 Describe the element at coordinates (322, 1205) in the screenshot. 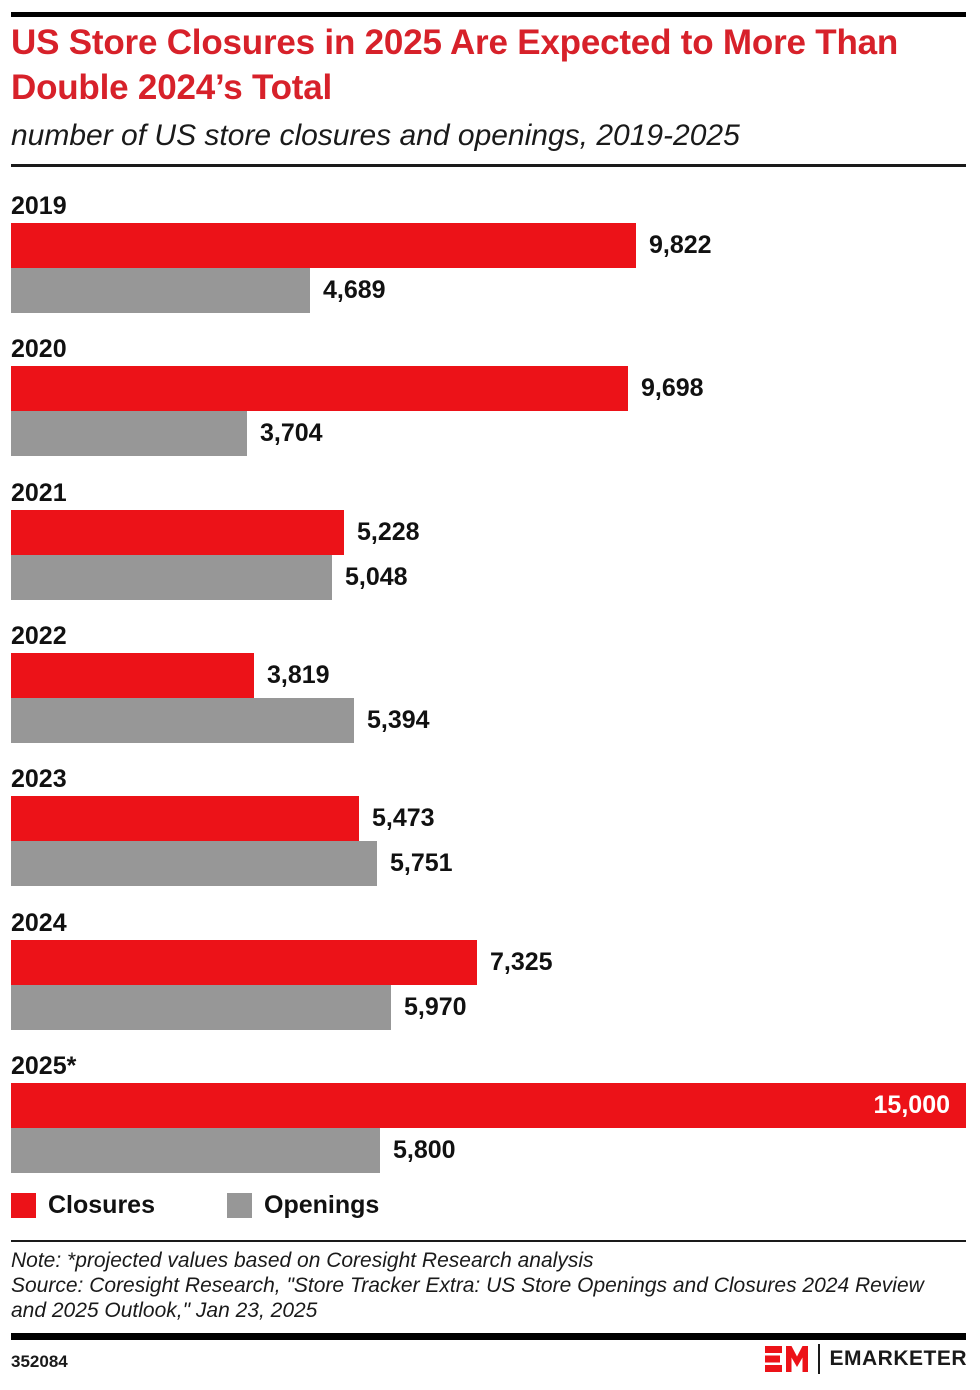

I see `legend-label-openings: Openings` at that location.